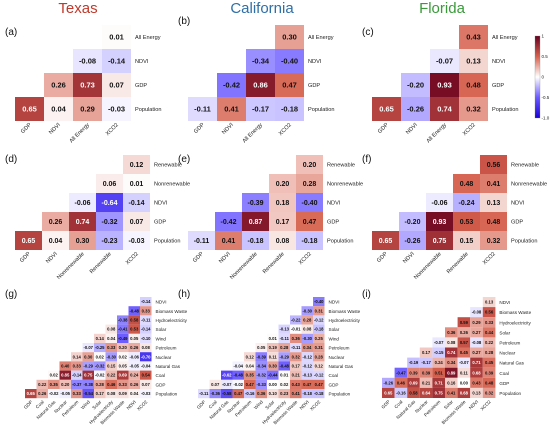  What do you see at coordinates (489, 312) in the screenshot?
I see `cell-value-label: 0.56` at bounding box center [489, 312].